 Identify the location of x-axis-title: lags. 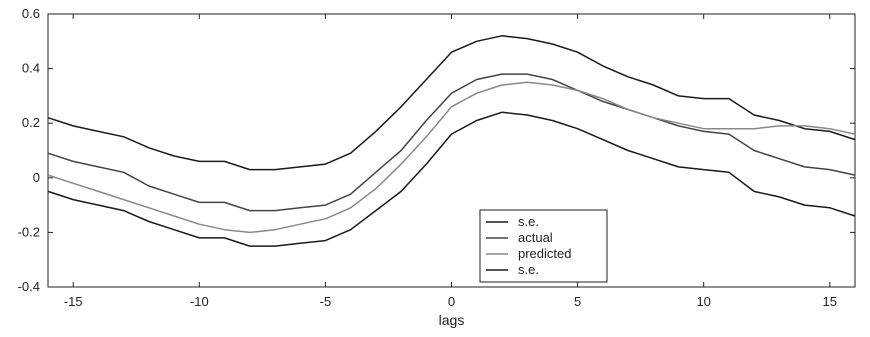
(452, 320).